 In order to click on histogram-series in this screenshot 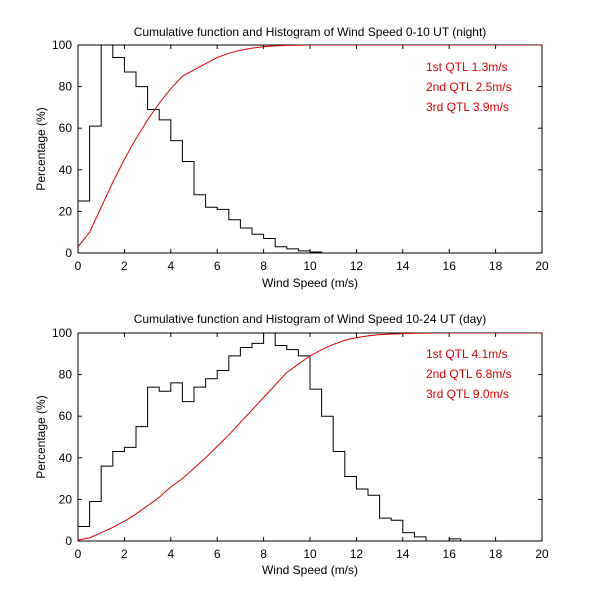, I will do `click(206, 149)`.